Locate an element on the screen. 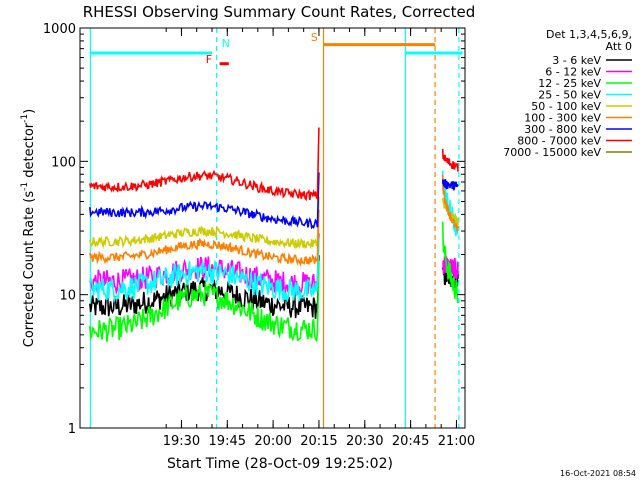  x-tick-label: 20:00 is located at coordinates (272, 441).